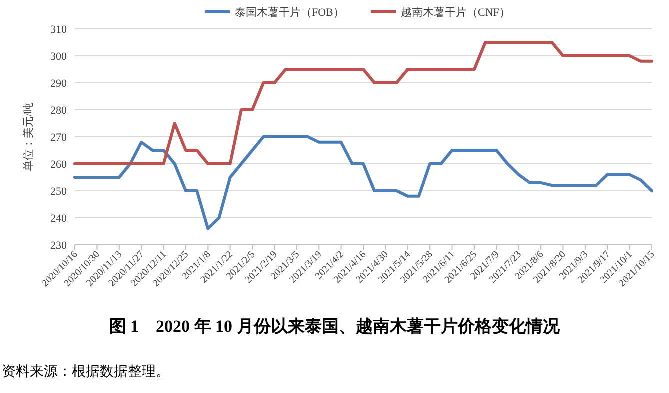  I want to click on y-tick-label: 280, so click(59, 111).